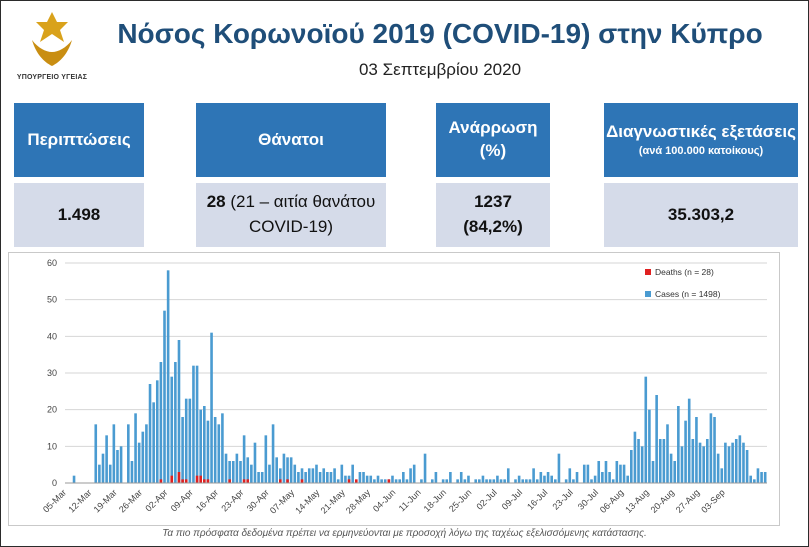 This screenshot has width=809, height=547. What do you see at coordinates (79, 215) in the screenshot?
I see `kpi-cases-value-box: 1.498` at bounding box center [79, 215].